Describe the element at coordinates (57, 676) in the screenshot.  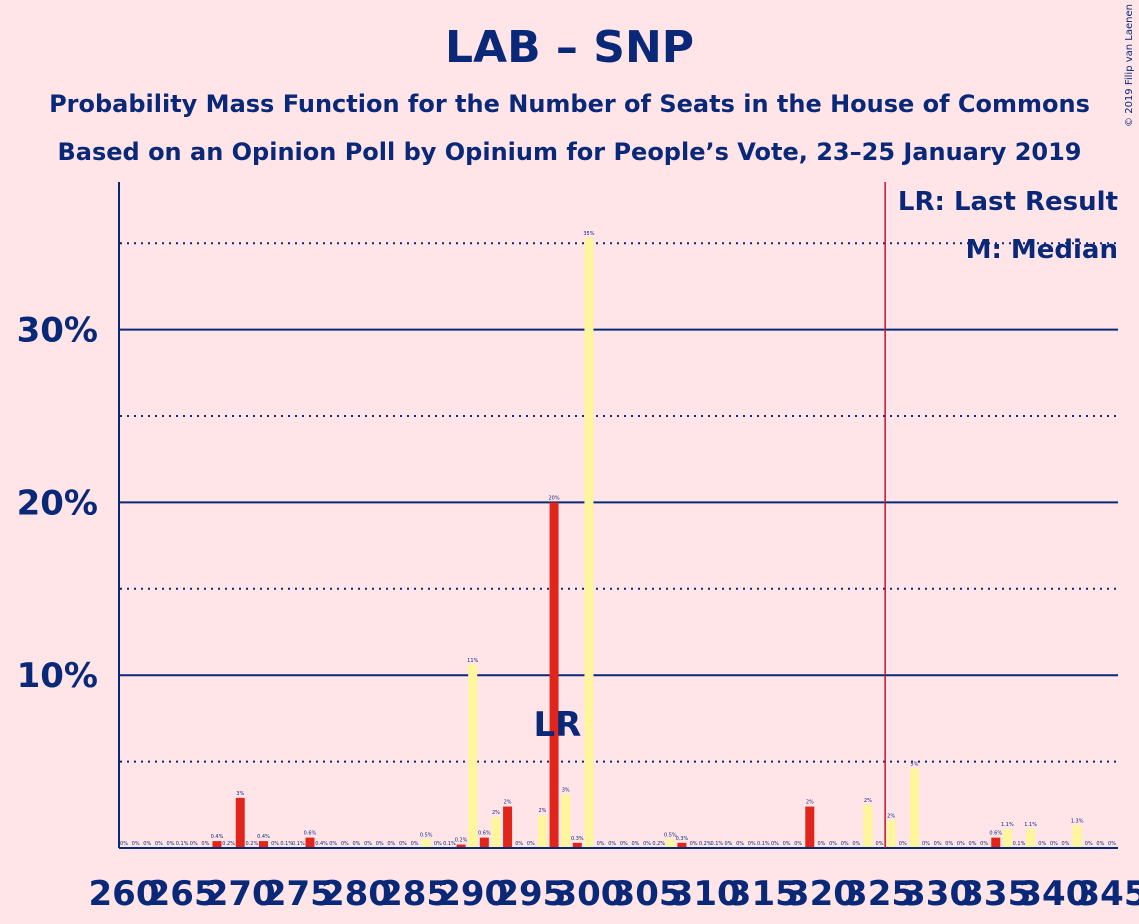
I see `y-tick-label: 10%` at that location.